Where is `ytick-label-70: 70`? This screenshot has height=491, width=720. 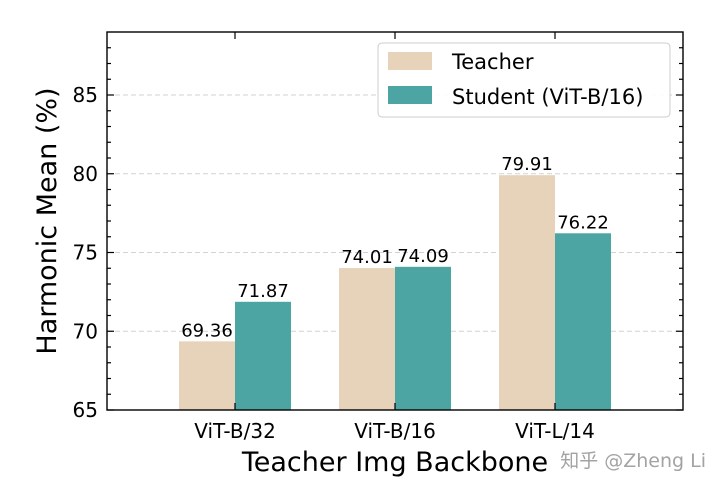 ytick-label-70: 70 is located at coordinates (85, 331).